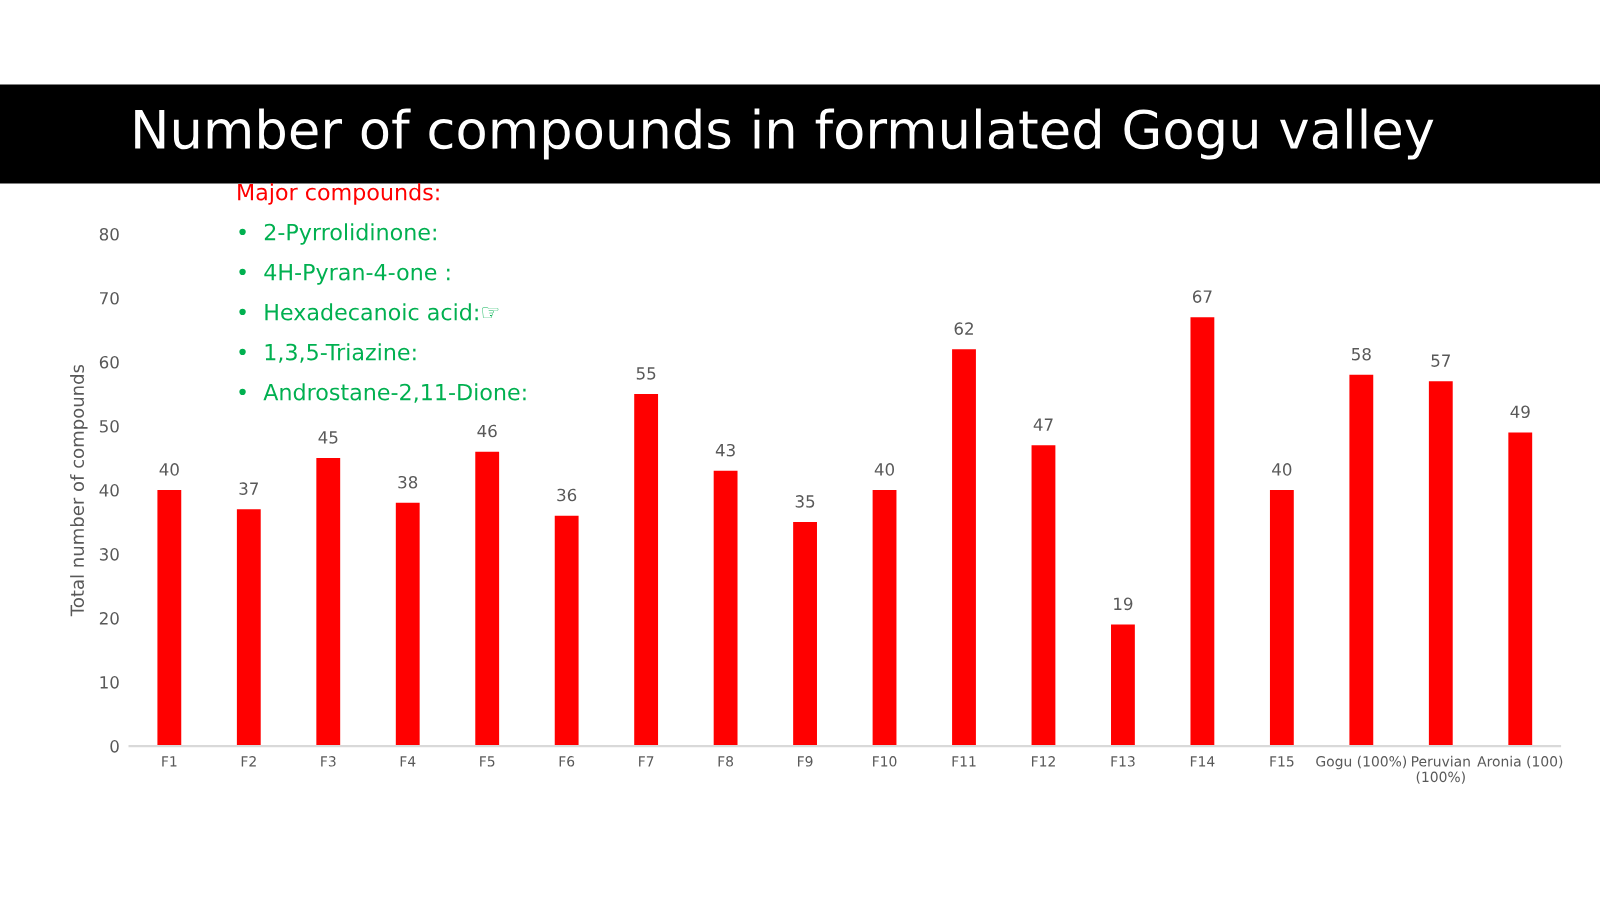  Describe the element at coordinates (328, 437) in the screenshot. I see `data-label: 45` at that location.